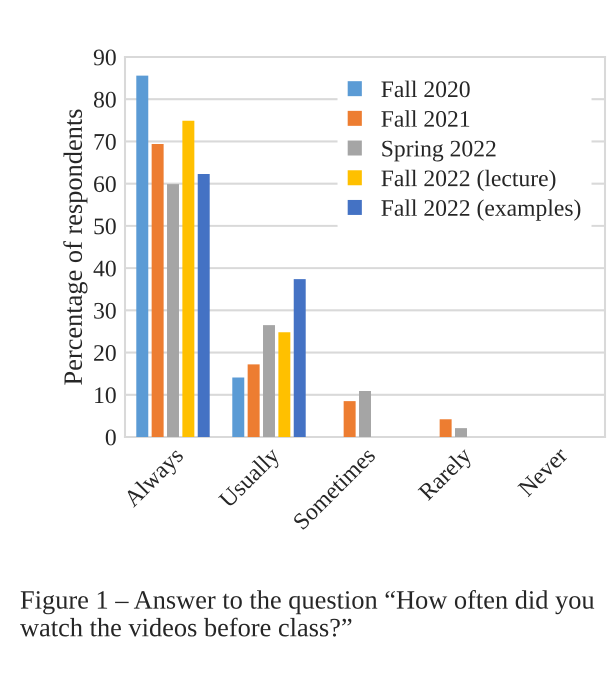 This screenshot has height=681, width=609. Describe the element at coordinates (105, 184) in the screenshot. I see `y-tick-label: 60` at that location.